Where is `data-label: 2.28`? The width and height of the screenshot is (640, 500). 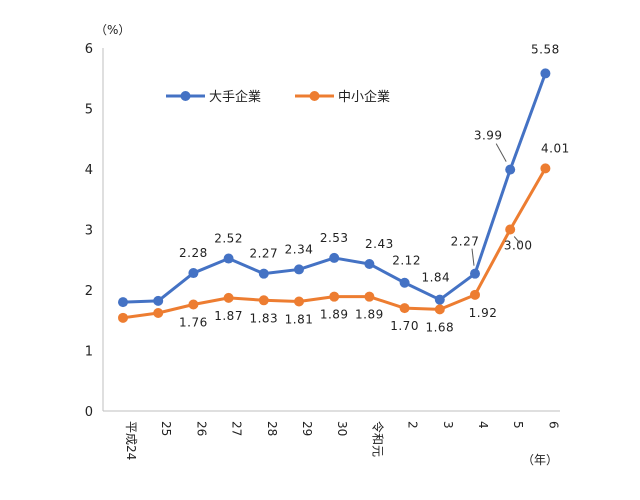 data-label: 2.28 is located at coordinates (193, 253).